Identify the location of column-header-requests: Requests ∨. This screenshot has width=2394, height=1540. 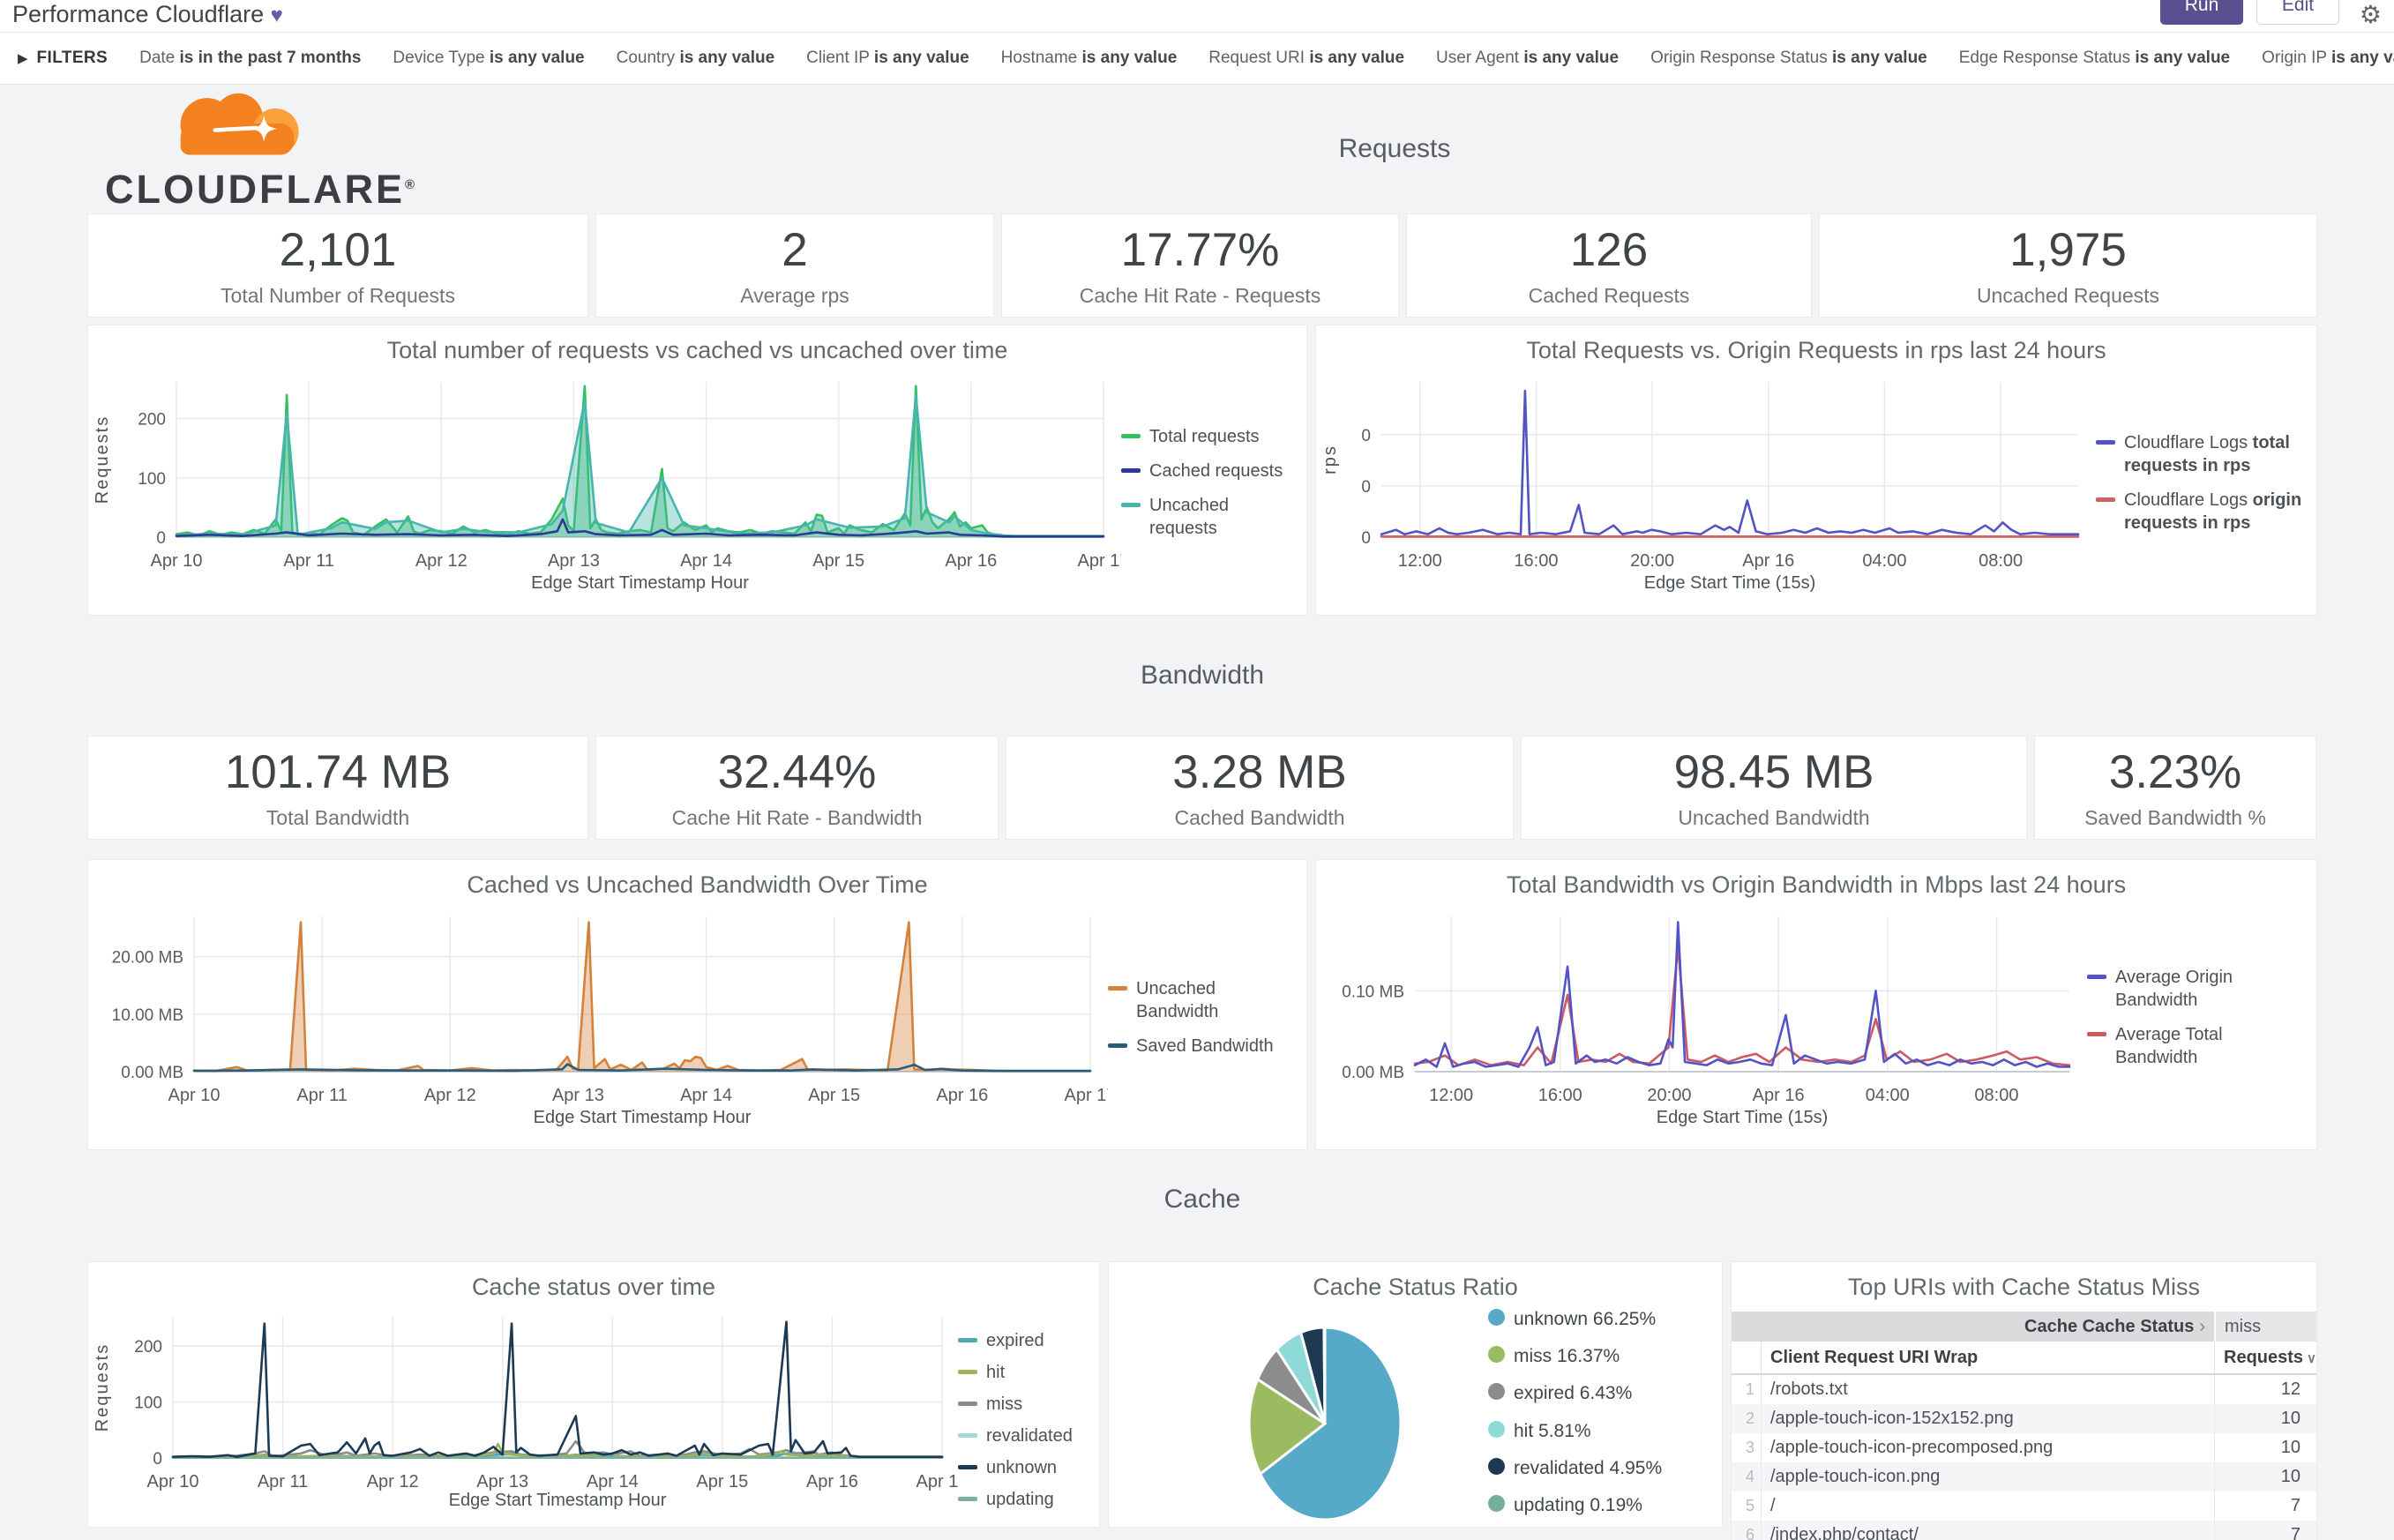
(2265, 1357).